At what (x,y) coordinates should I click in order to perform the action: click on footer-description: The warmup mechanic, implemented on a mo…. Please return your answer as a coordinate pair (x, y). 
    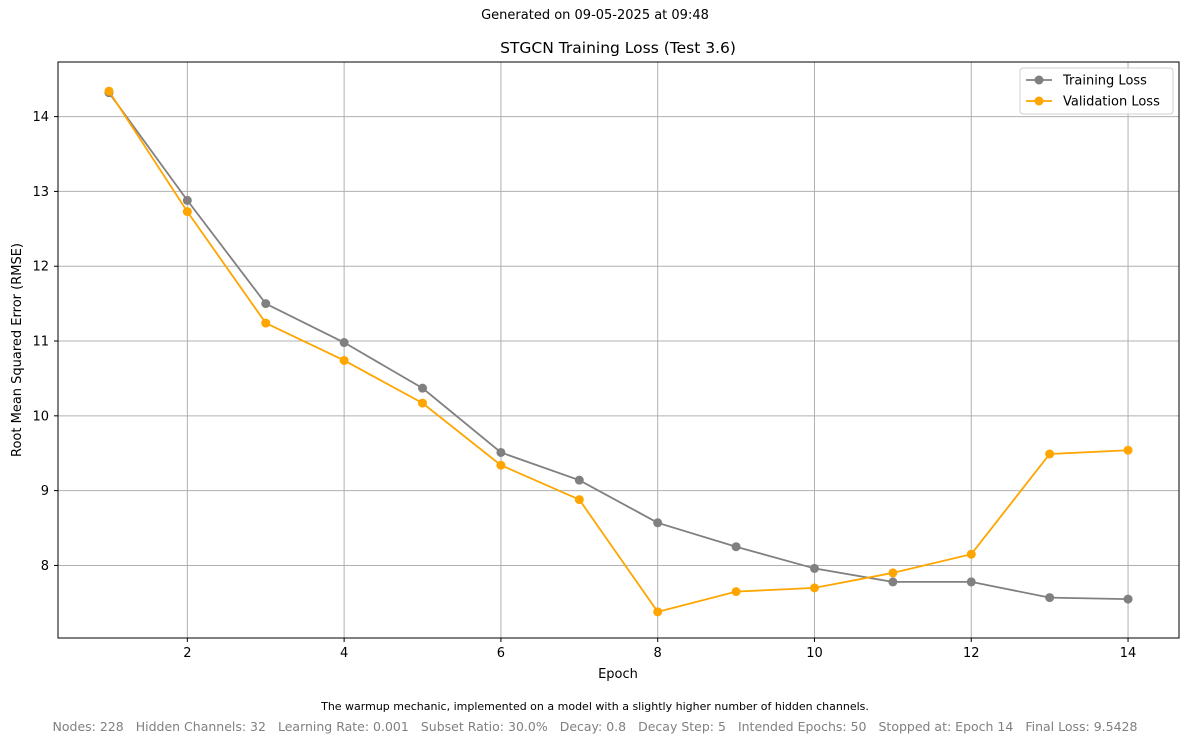
    Looking at the image, I should click on (595, 706).